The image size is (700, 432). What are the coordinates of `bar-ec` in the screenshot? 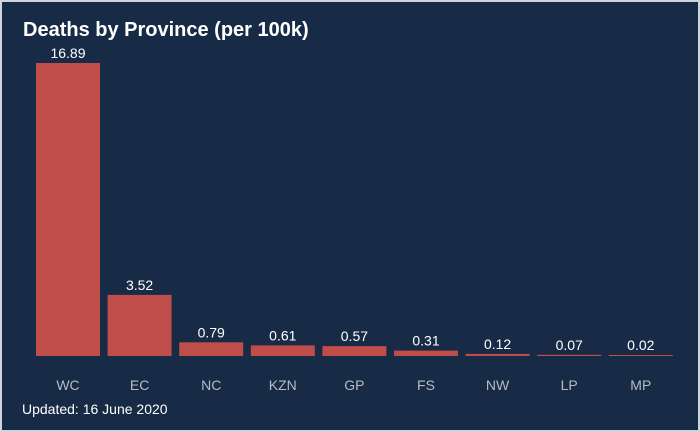 It's located at (139, 325).